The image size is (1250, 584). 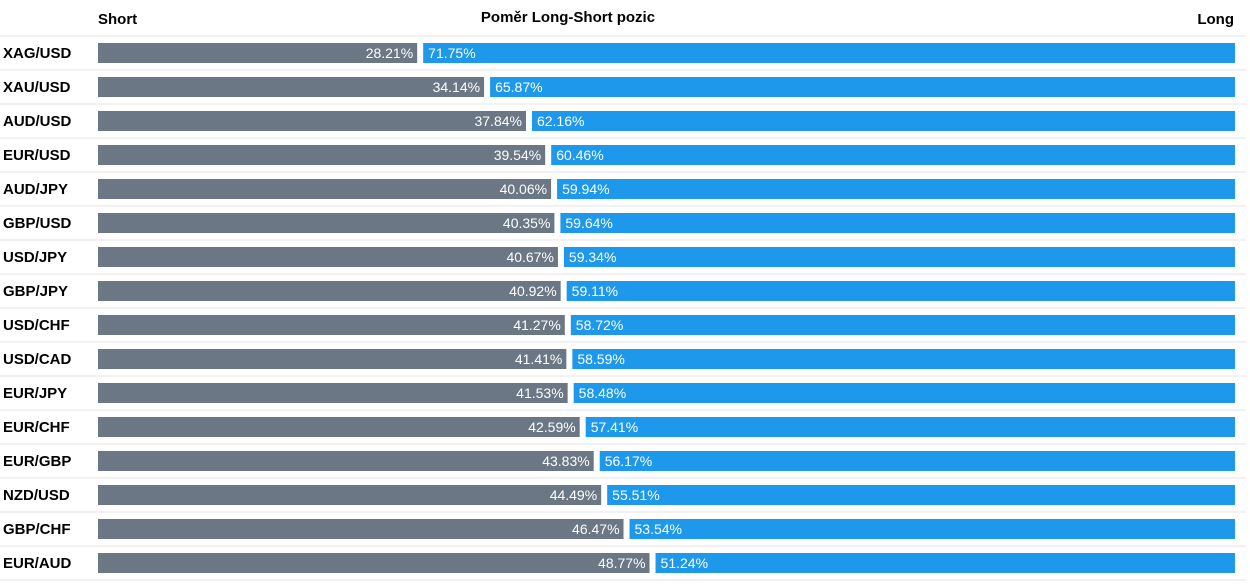 I want to click on category-label: GBP/JPY, so click(x=35, y=291).